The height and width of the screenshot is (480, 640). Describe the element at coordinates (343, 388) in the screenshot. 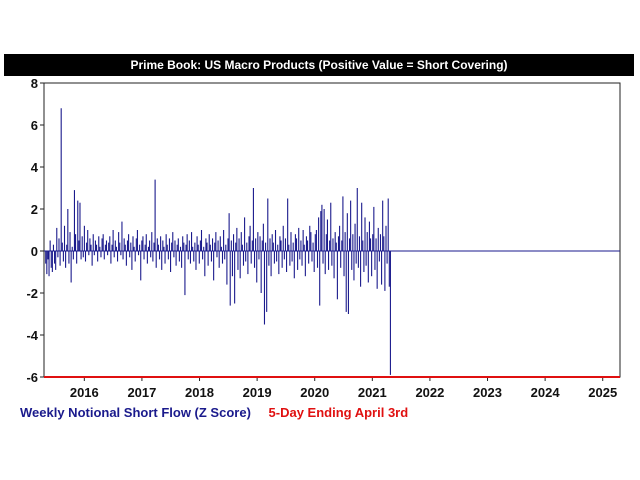

I see `x-axis-ticks: 2016 2017 2018 2019 2020 2021 2022 2023 2024 2025` at that location.